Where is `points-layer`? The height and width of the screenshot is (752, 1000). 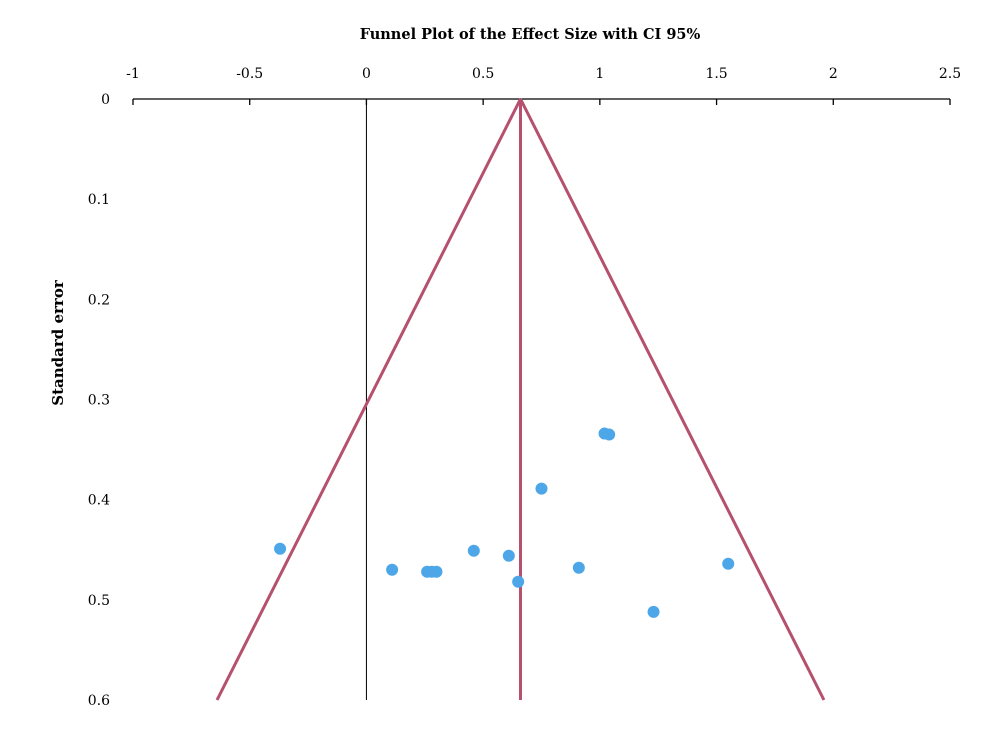
points-layer is located at coordinates (504, 522).